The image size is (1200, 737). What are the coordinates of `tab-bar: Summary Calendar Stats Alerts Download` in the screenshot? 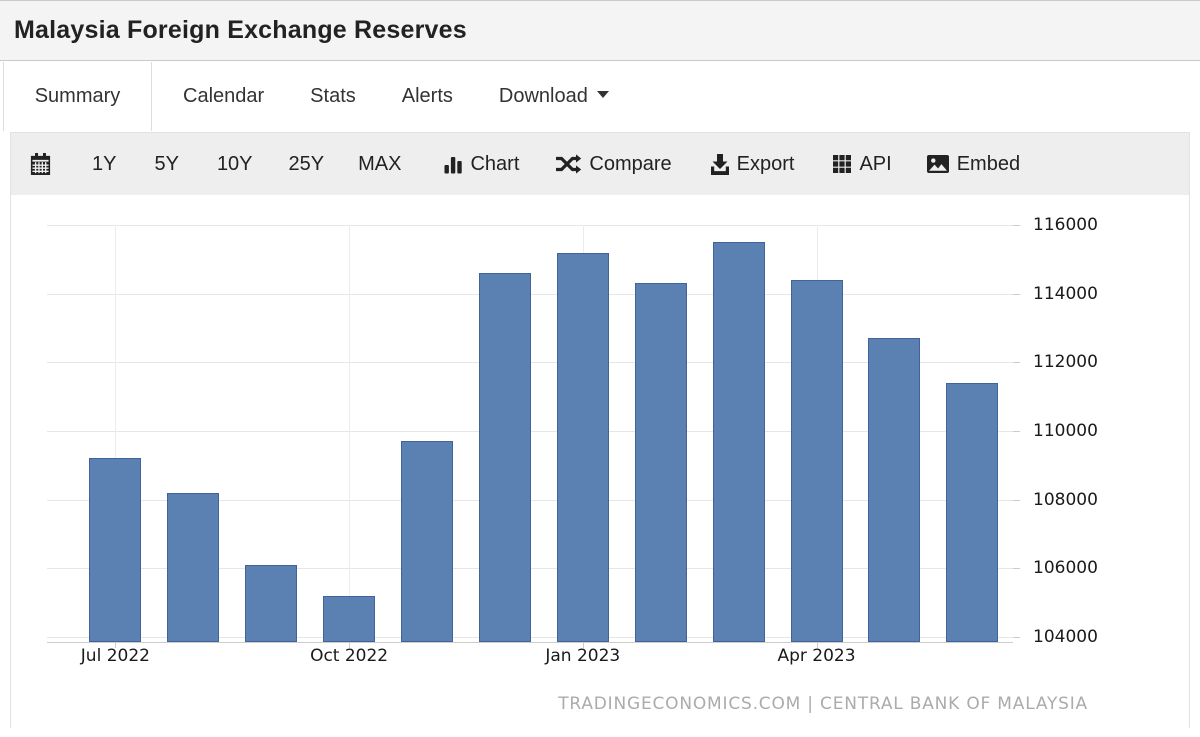 It's located at (600, 96).